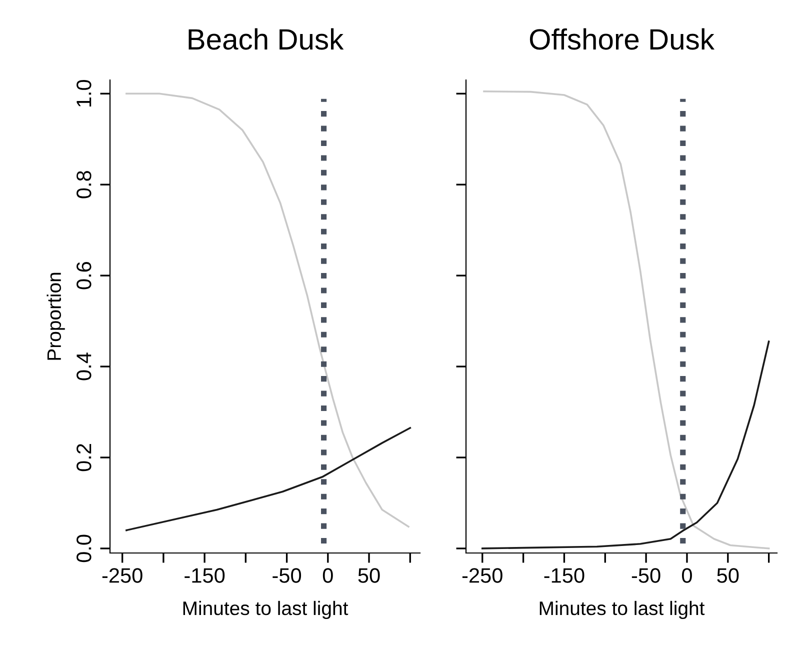  I want to click on y-tick-label: 0.8, so click(84, 184).